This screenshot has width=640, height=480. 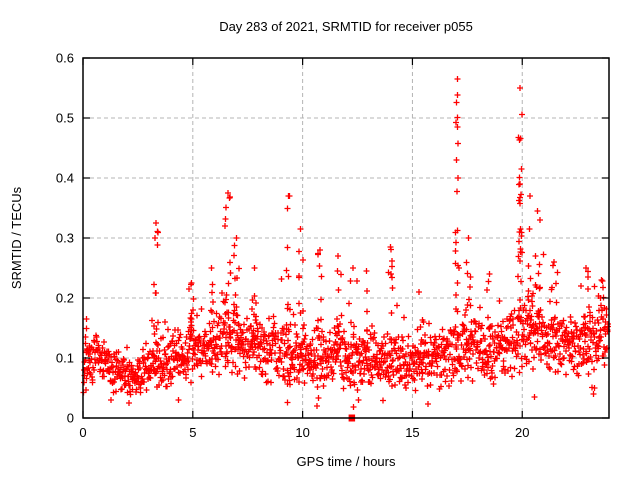 What do you see at coordinates (16, 237) in the screenshot?
I see `y-axis-label: SRMTID / TECUs` at bounding box center [16, 237].